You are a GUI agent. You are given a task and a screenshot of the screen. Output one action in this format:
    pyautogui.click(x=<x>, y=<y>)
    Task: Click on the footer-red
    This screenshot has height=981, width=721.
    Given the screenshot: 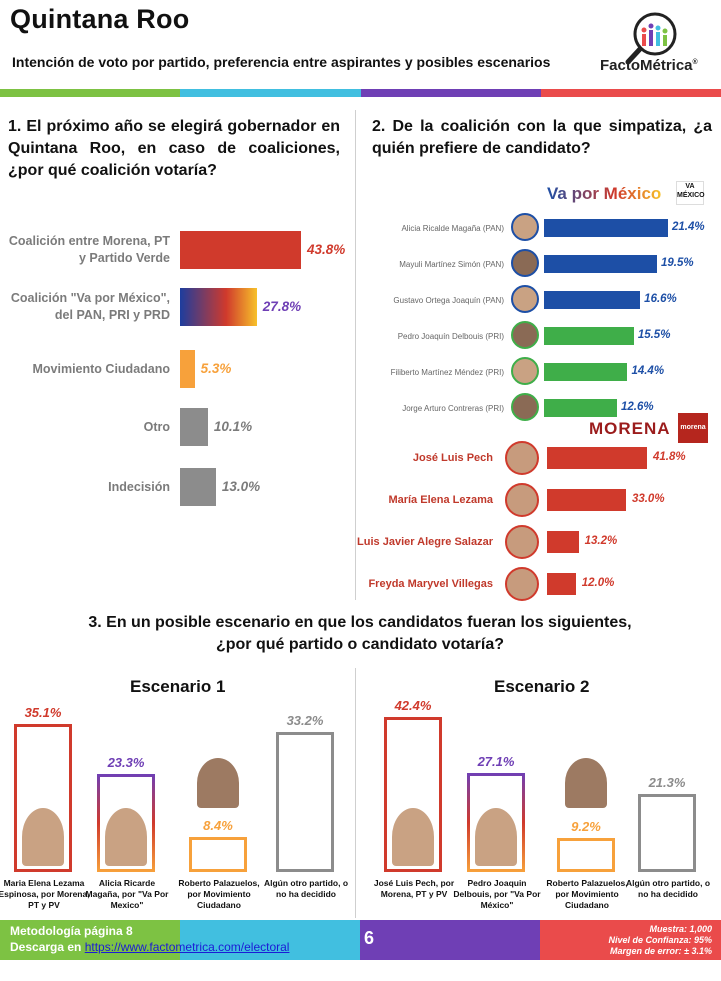 What is the action you would take?
    pyautogui.click(x=630, y=940)
    